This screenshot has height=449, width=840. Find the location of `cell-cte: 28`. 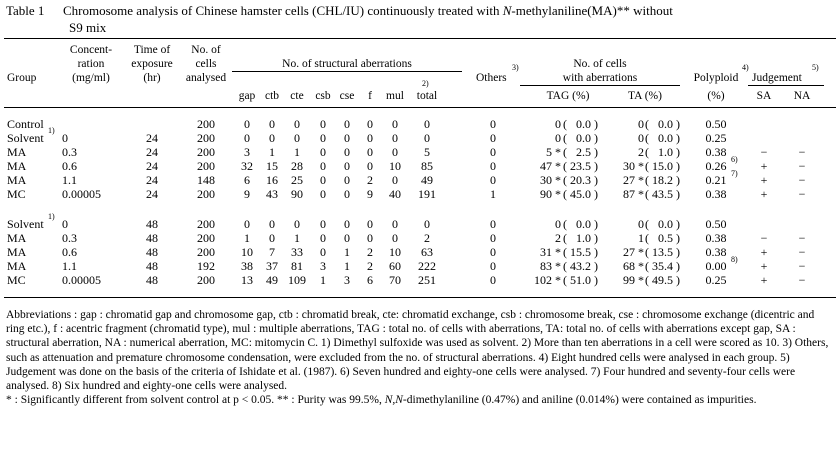

cell-cte: 28 is located at coordinates (297, 166).